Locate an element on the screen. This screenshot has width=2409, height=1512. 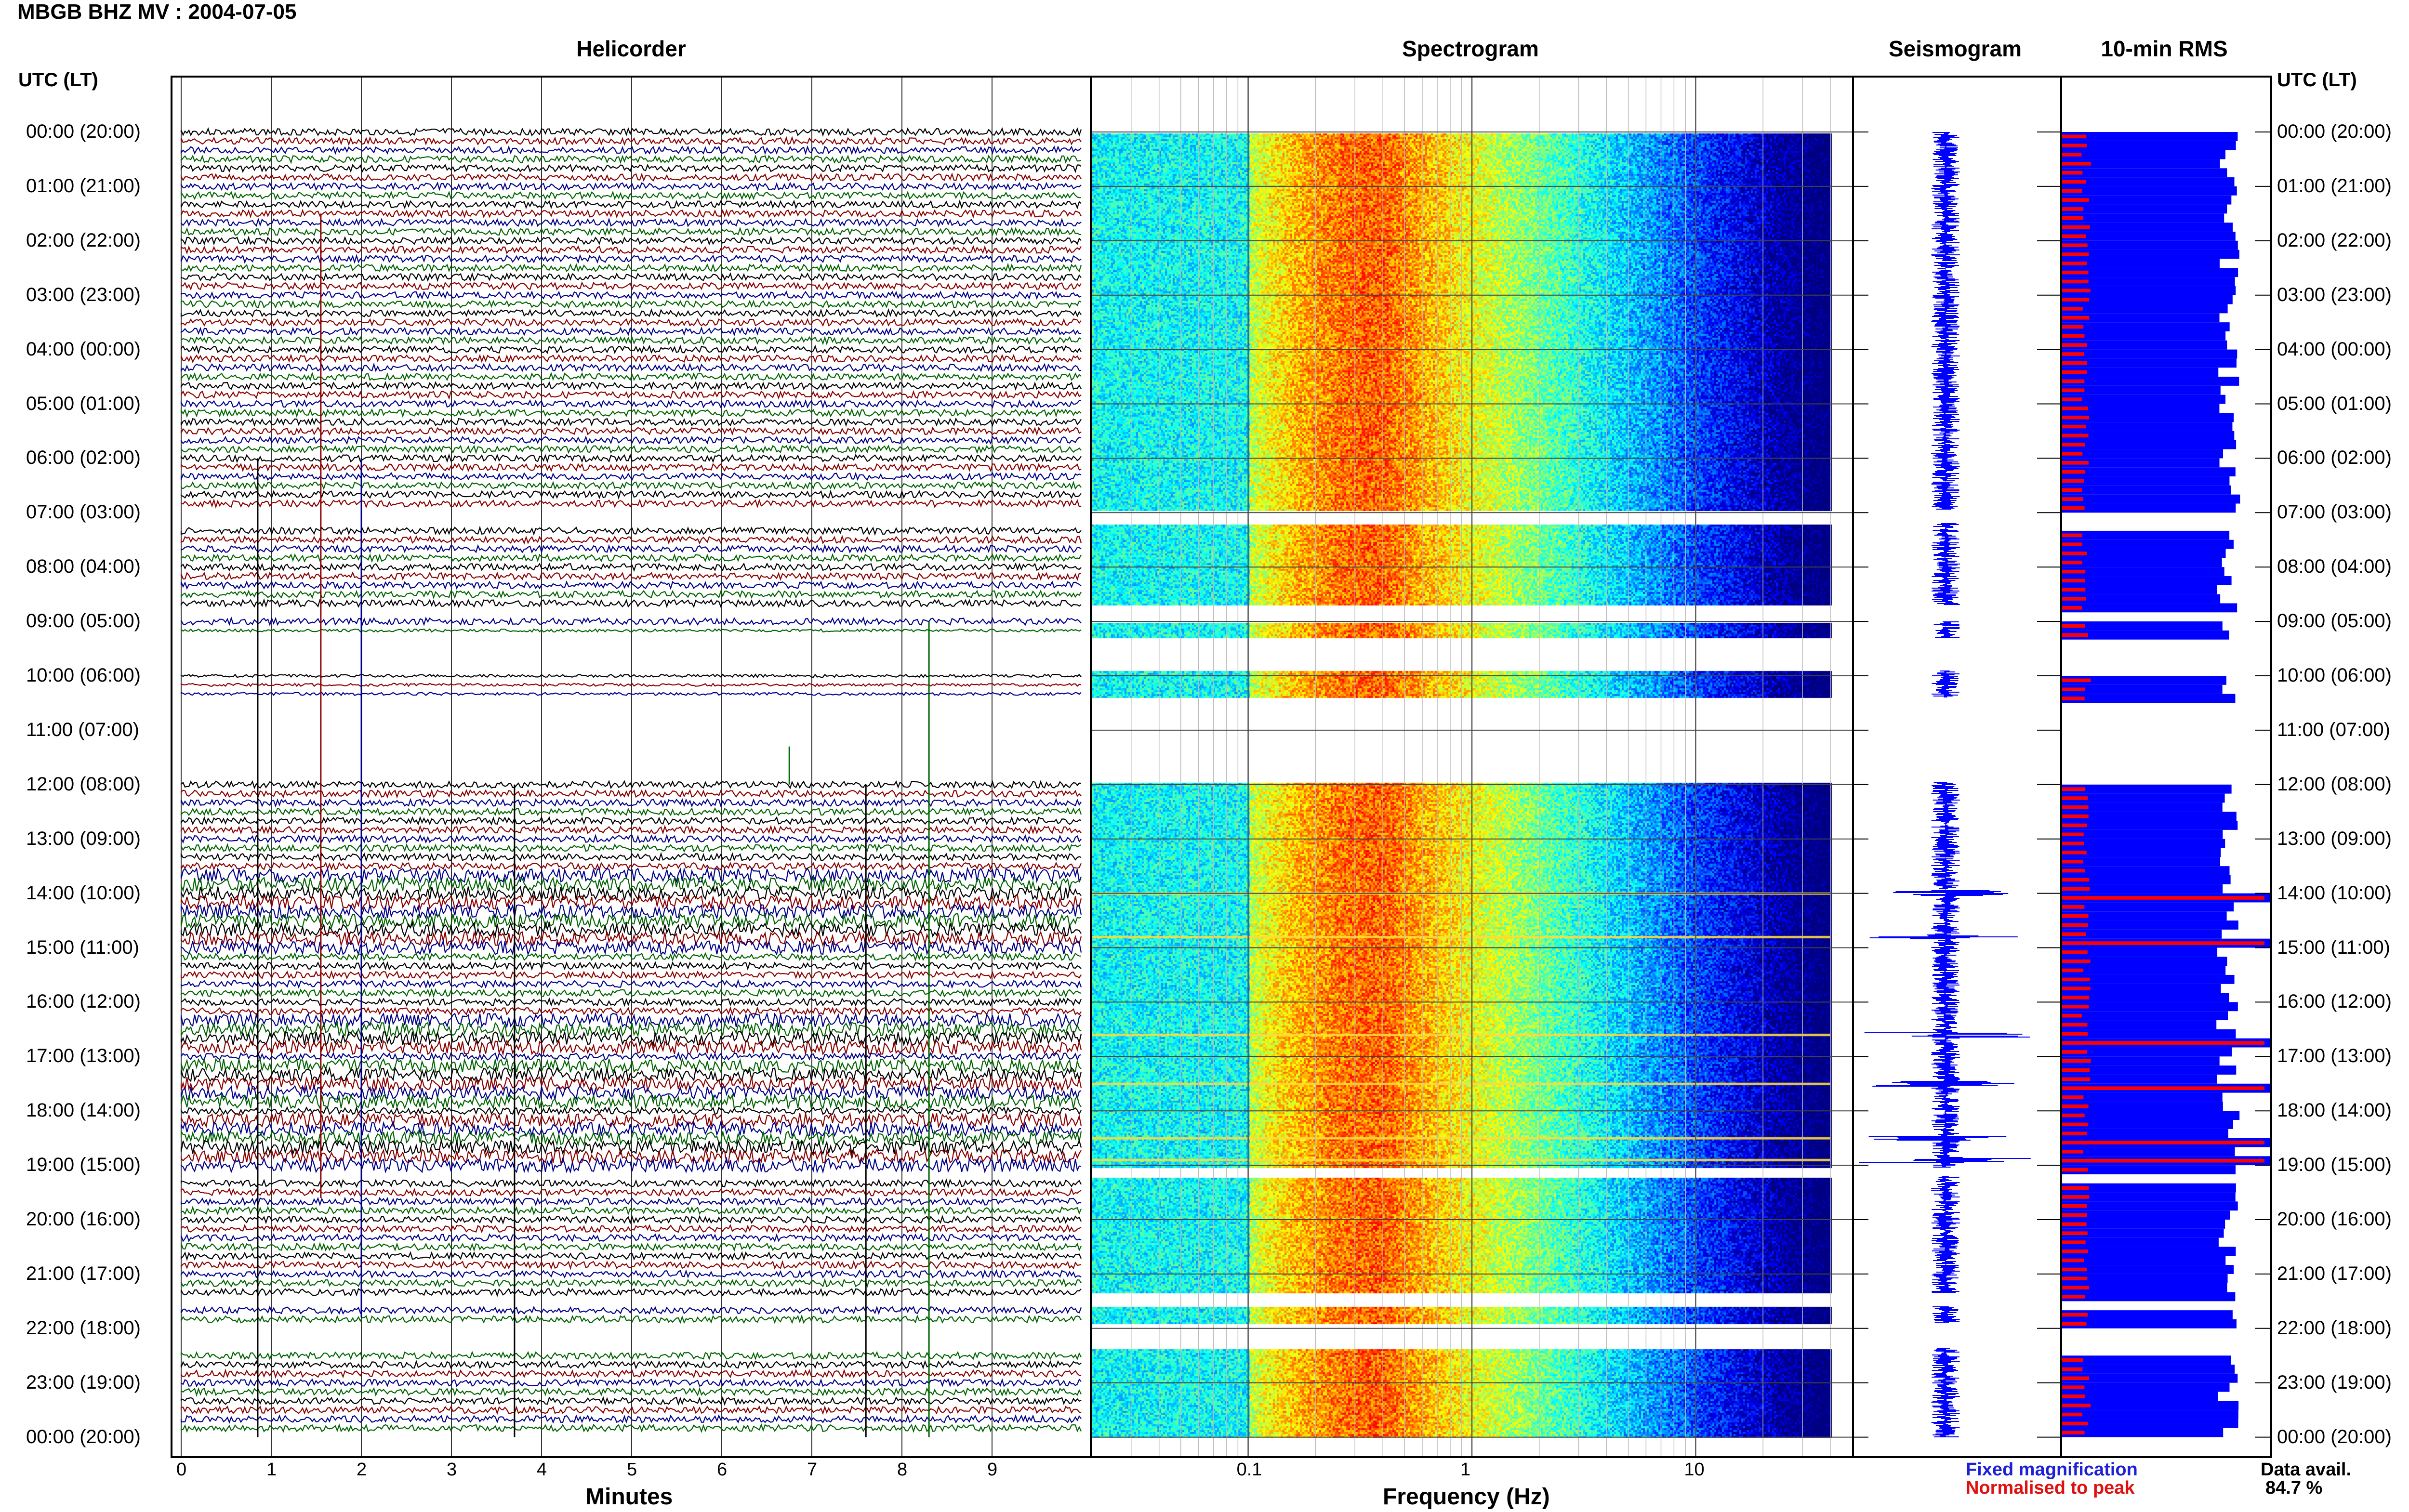
utc-label-left: 06:00 (02:00) is located at coordinates (83, 458).